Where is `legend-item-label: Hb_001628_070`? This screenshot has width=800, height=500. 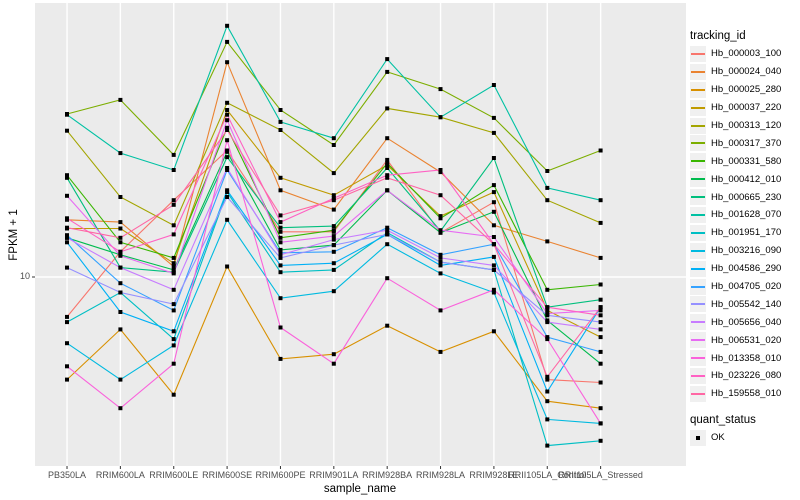
legend-item-label: Hb_001628_070 is located at coordinates (746, 215).